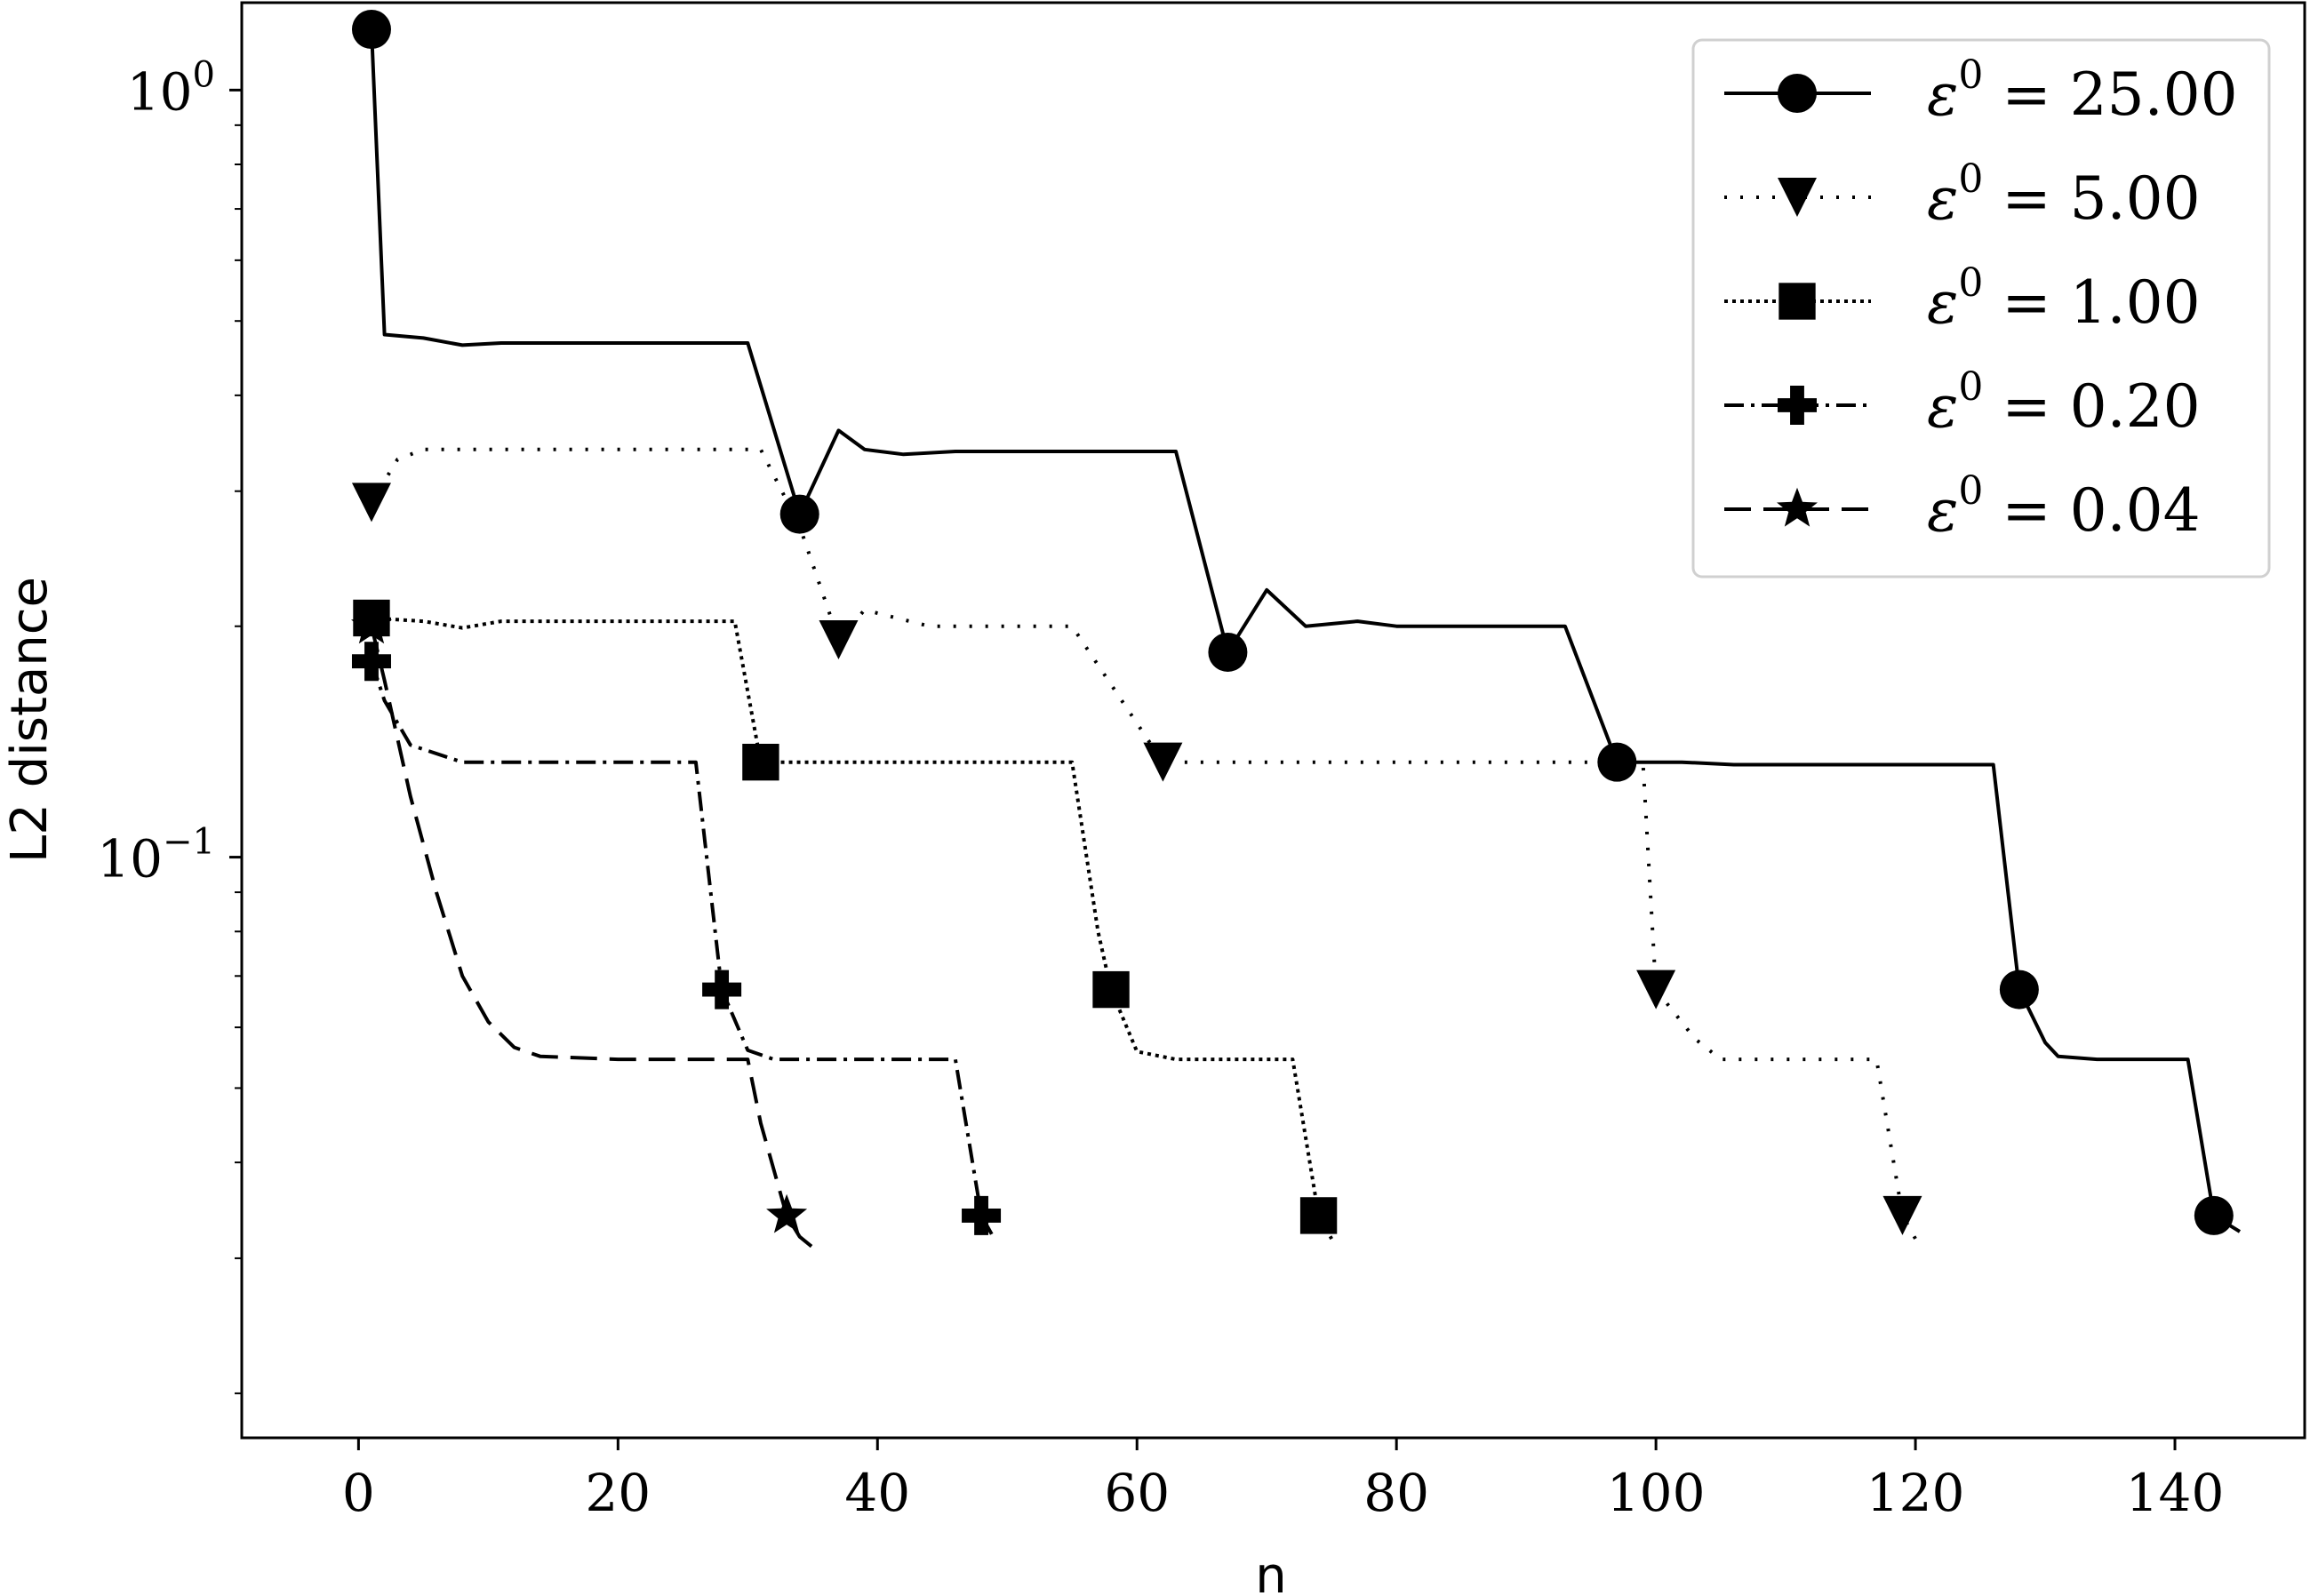 Image resolution: width=2310 pixels, height=1596 pixels. I want to click on legend-label-2: ε0 = 5.00, so click(2064, 195).